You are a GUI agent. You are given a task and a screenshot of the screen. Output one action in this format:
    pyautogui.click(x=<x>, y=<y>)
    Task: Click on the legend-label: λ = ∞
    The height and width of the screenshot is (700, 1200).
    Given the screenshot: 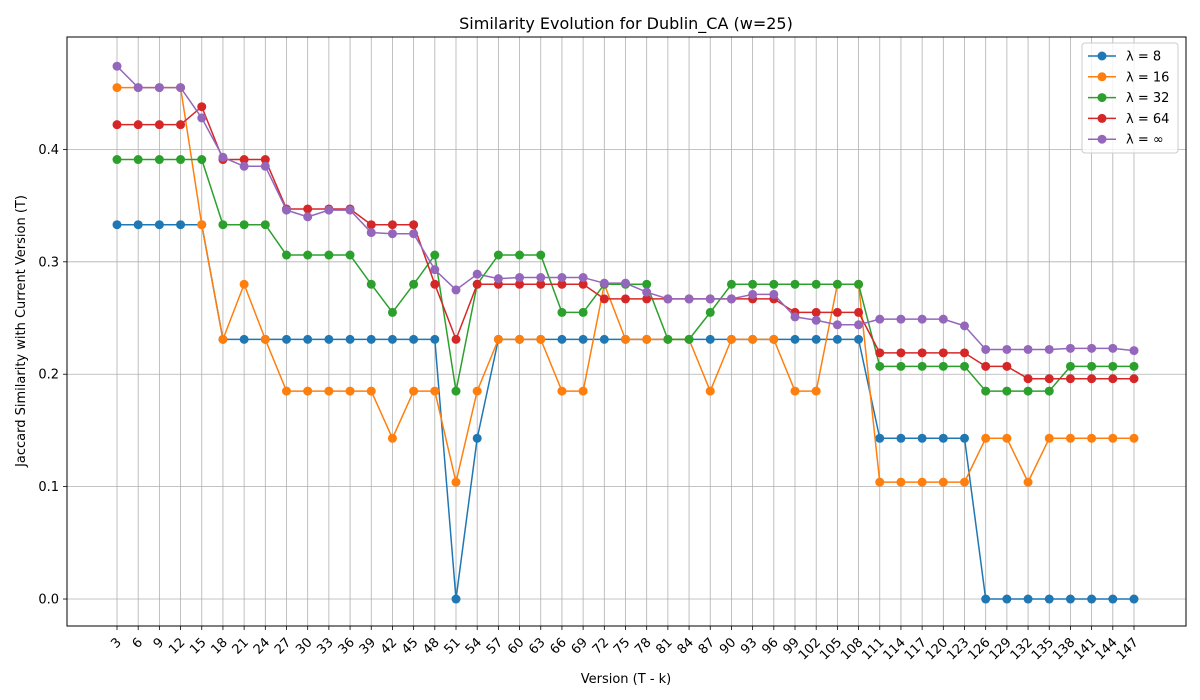 What is the action you would take?
    pyautogui.click(x=1145, y=140)
    